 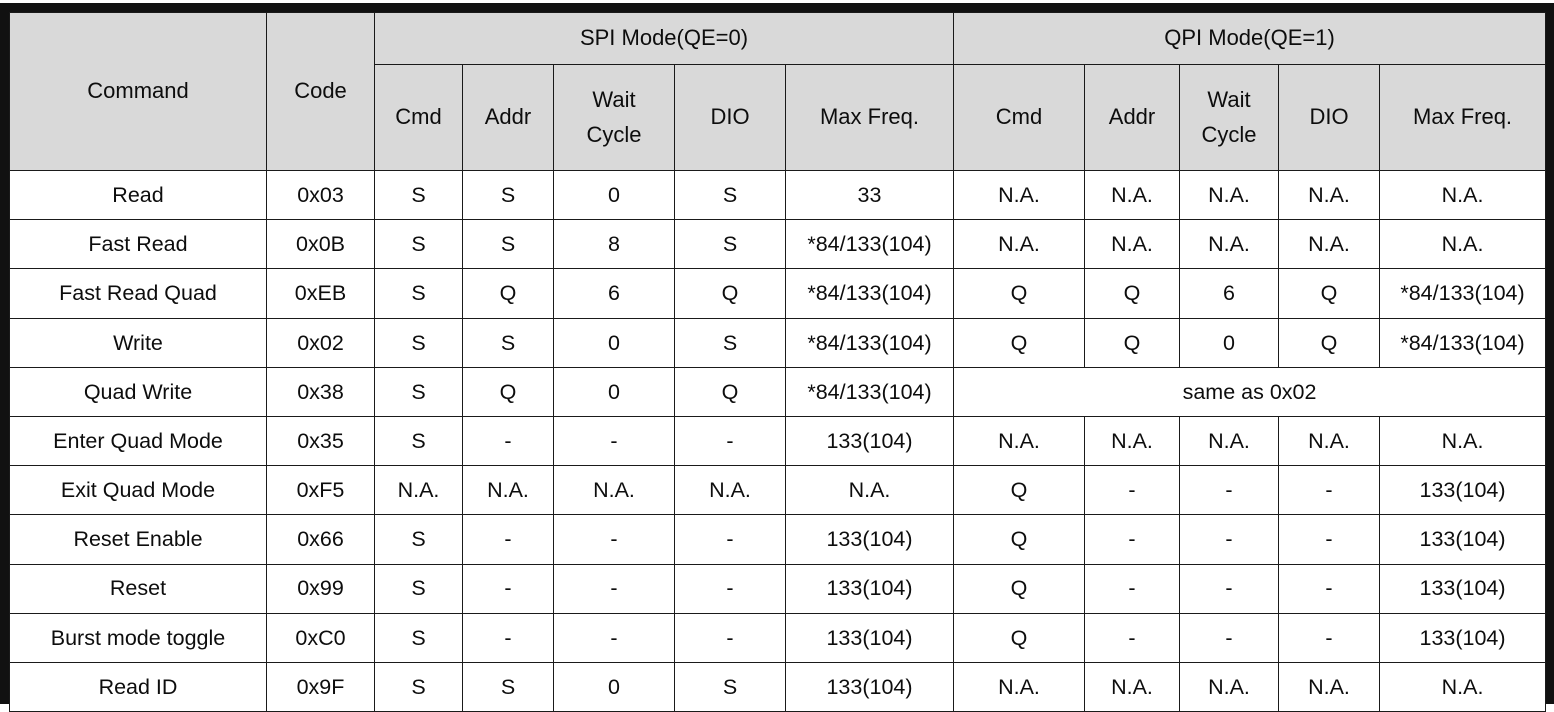 What do you see at coordinates (138, 391) in the screenshot?
I see `cell-command-name: Quad Write` at bounding box center [138, 391].